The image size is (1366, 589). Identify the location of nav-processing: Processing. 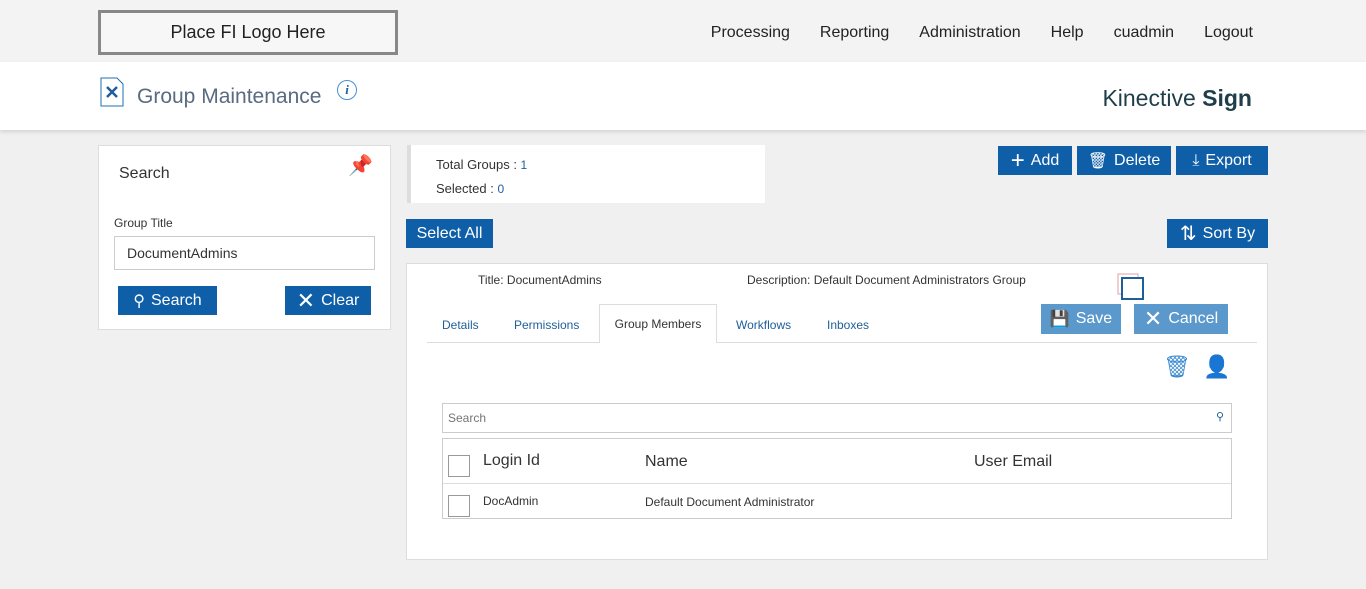
(750, 32).